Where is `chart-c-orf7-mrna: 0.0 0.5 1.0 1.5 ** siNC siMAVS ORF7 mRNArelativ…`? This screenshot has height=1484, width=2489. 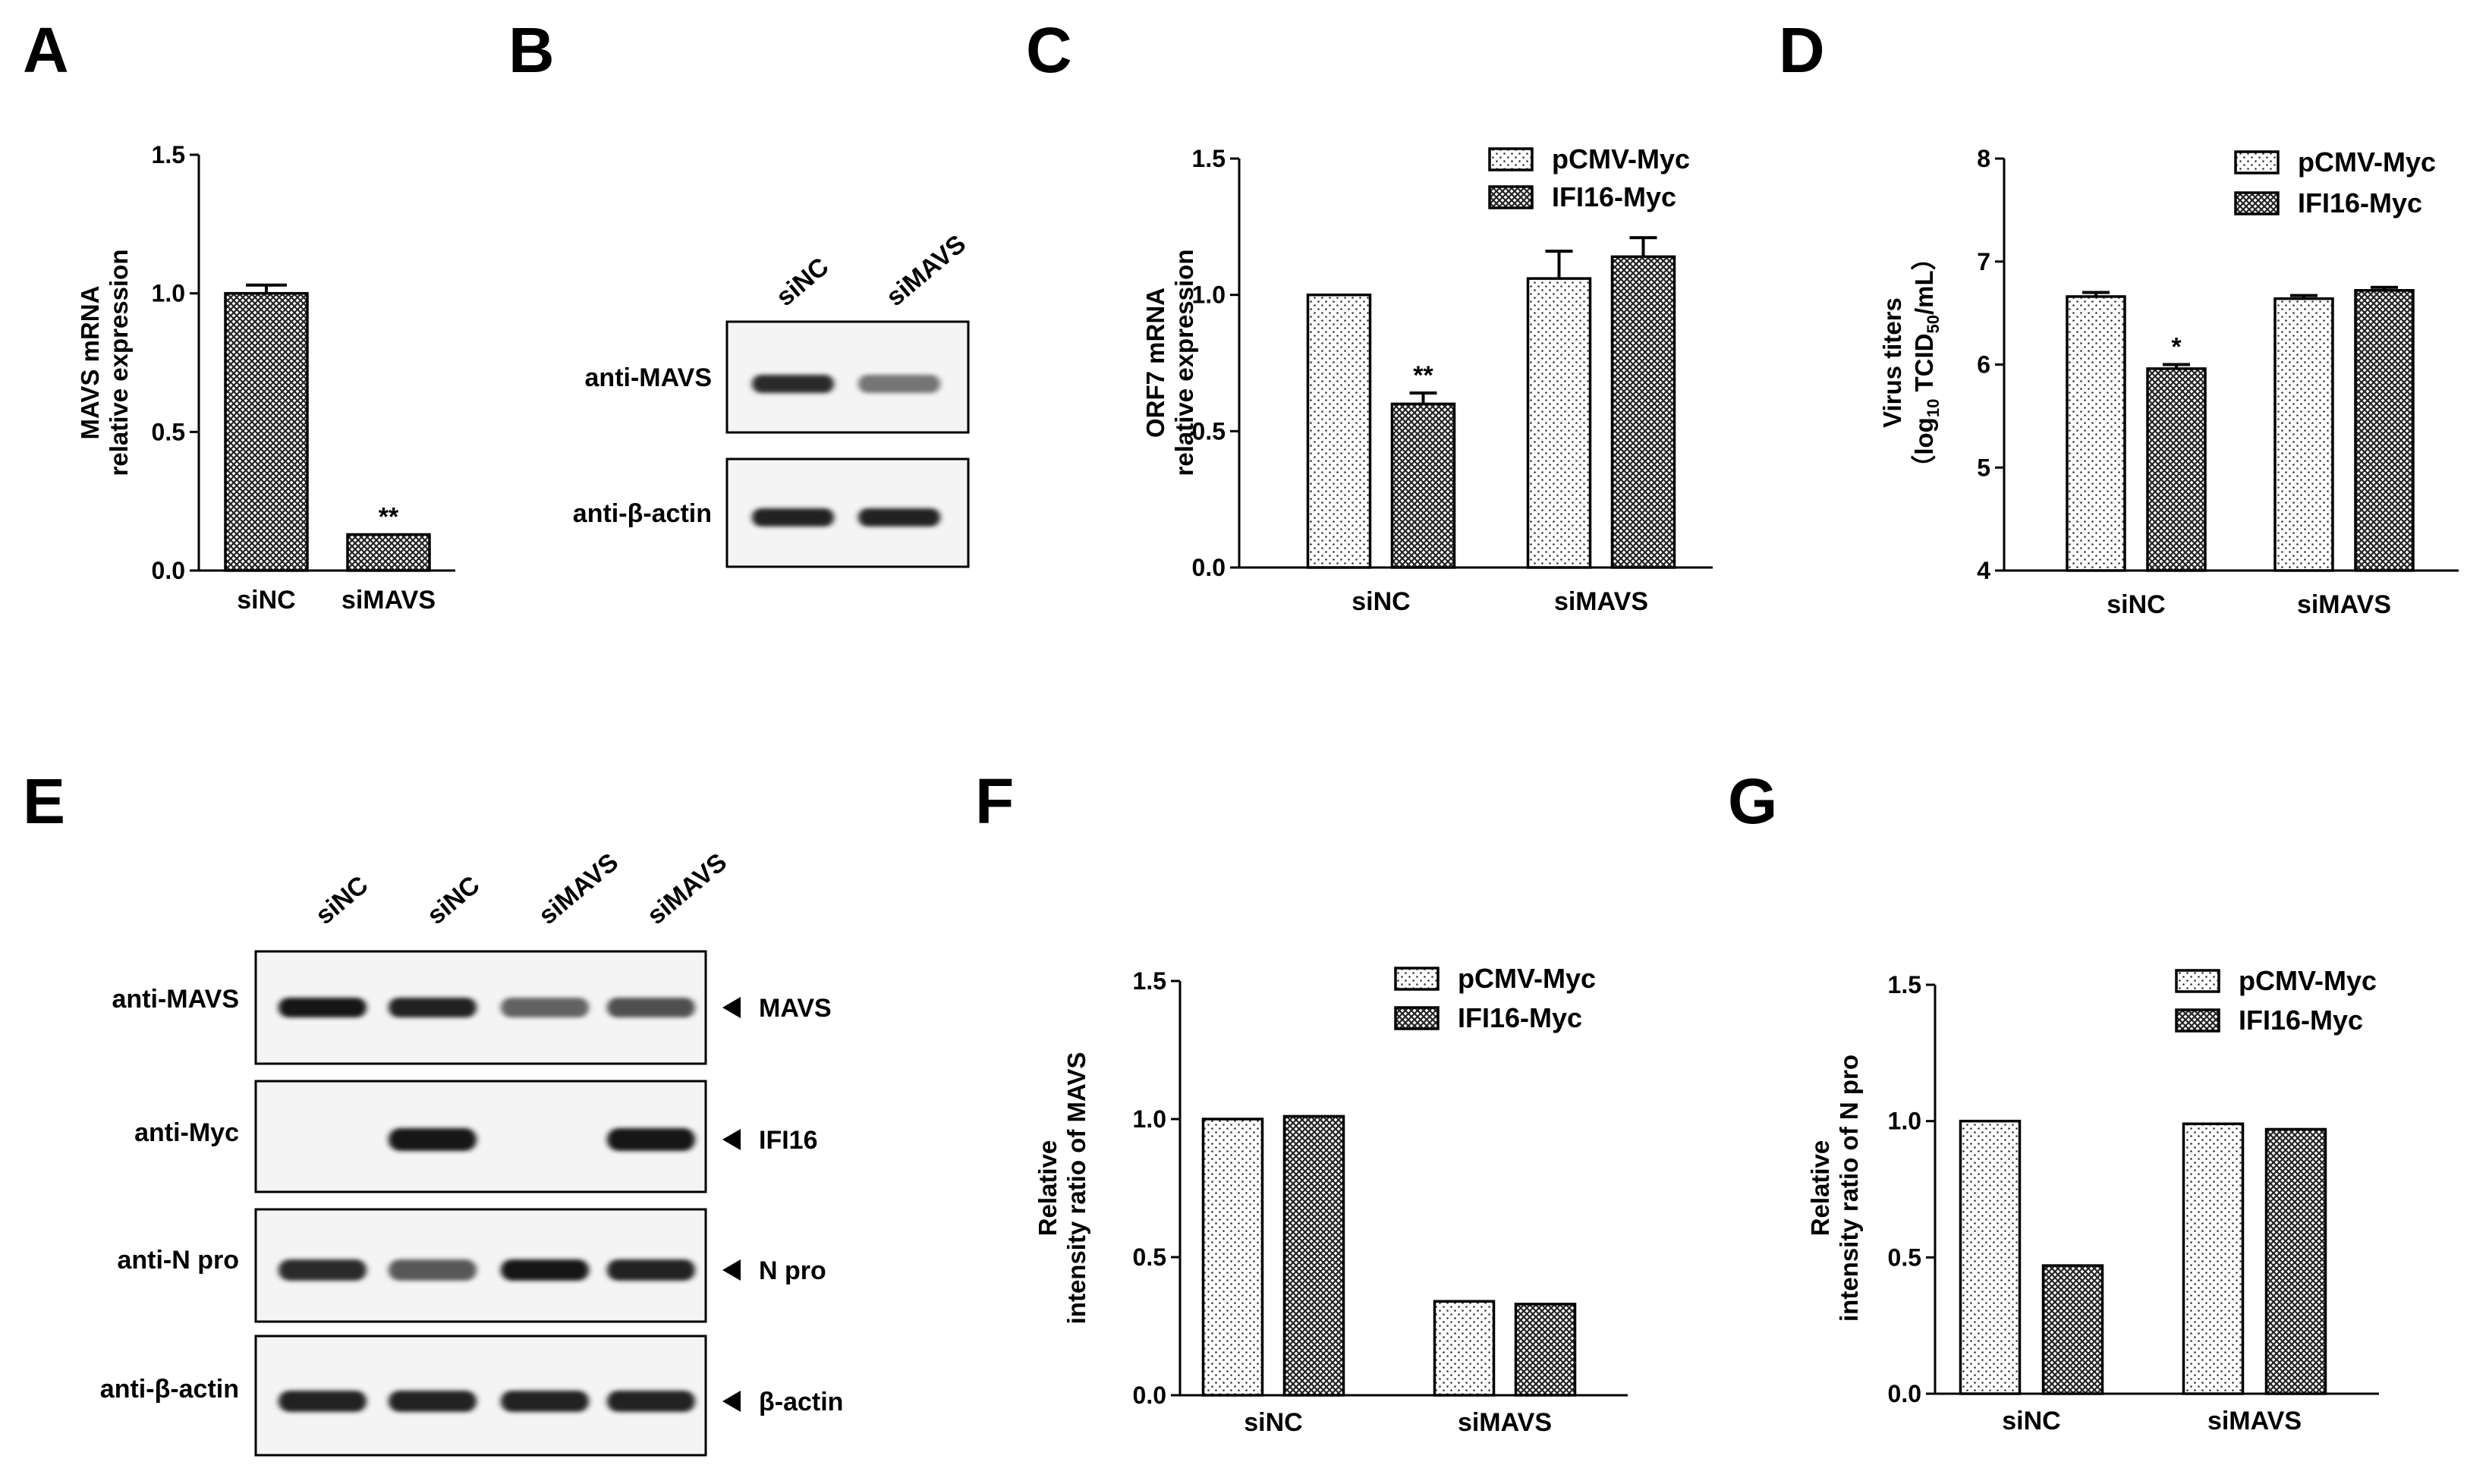 chart-c-orf7-mrna: 0.0 0.5 1.0 1.5 ** siNC siMAVS ORF7 mRNArelativ… is located at coordinates (1427, 379).